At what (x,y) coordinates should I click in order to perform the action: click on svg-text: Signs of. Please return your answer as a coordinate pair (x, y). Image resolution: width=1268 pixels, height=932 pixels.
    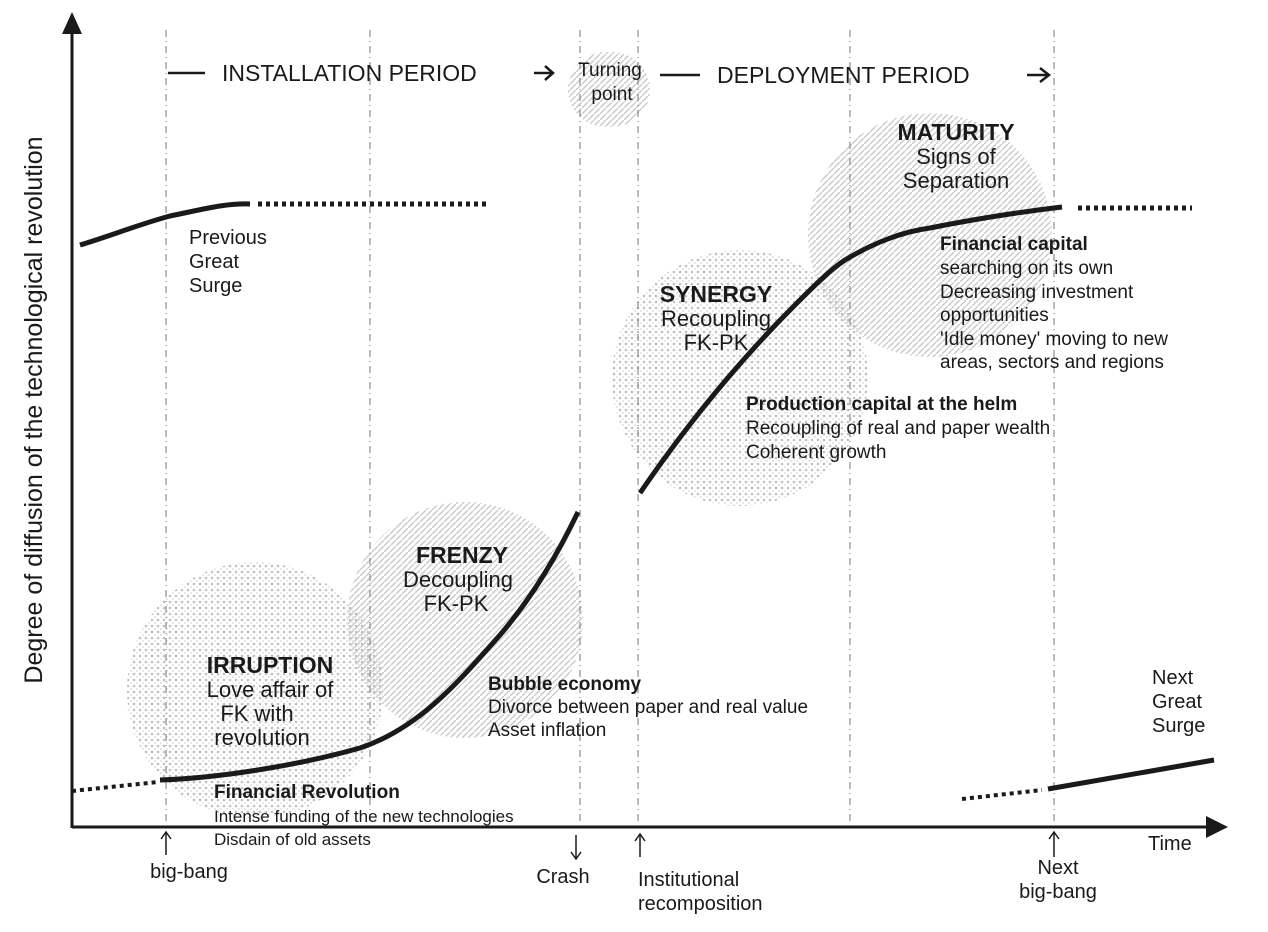
    Looking at the image, I should click on (956, 156).